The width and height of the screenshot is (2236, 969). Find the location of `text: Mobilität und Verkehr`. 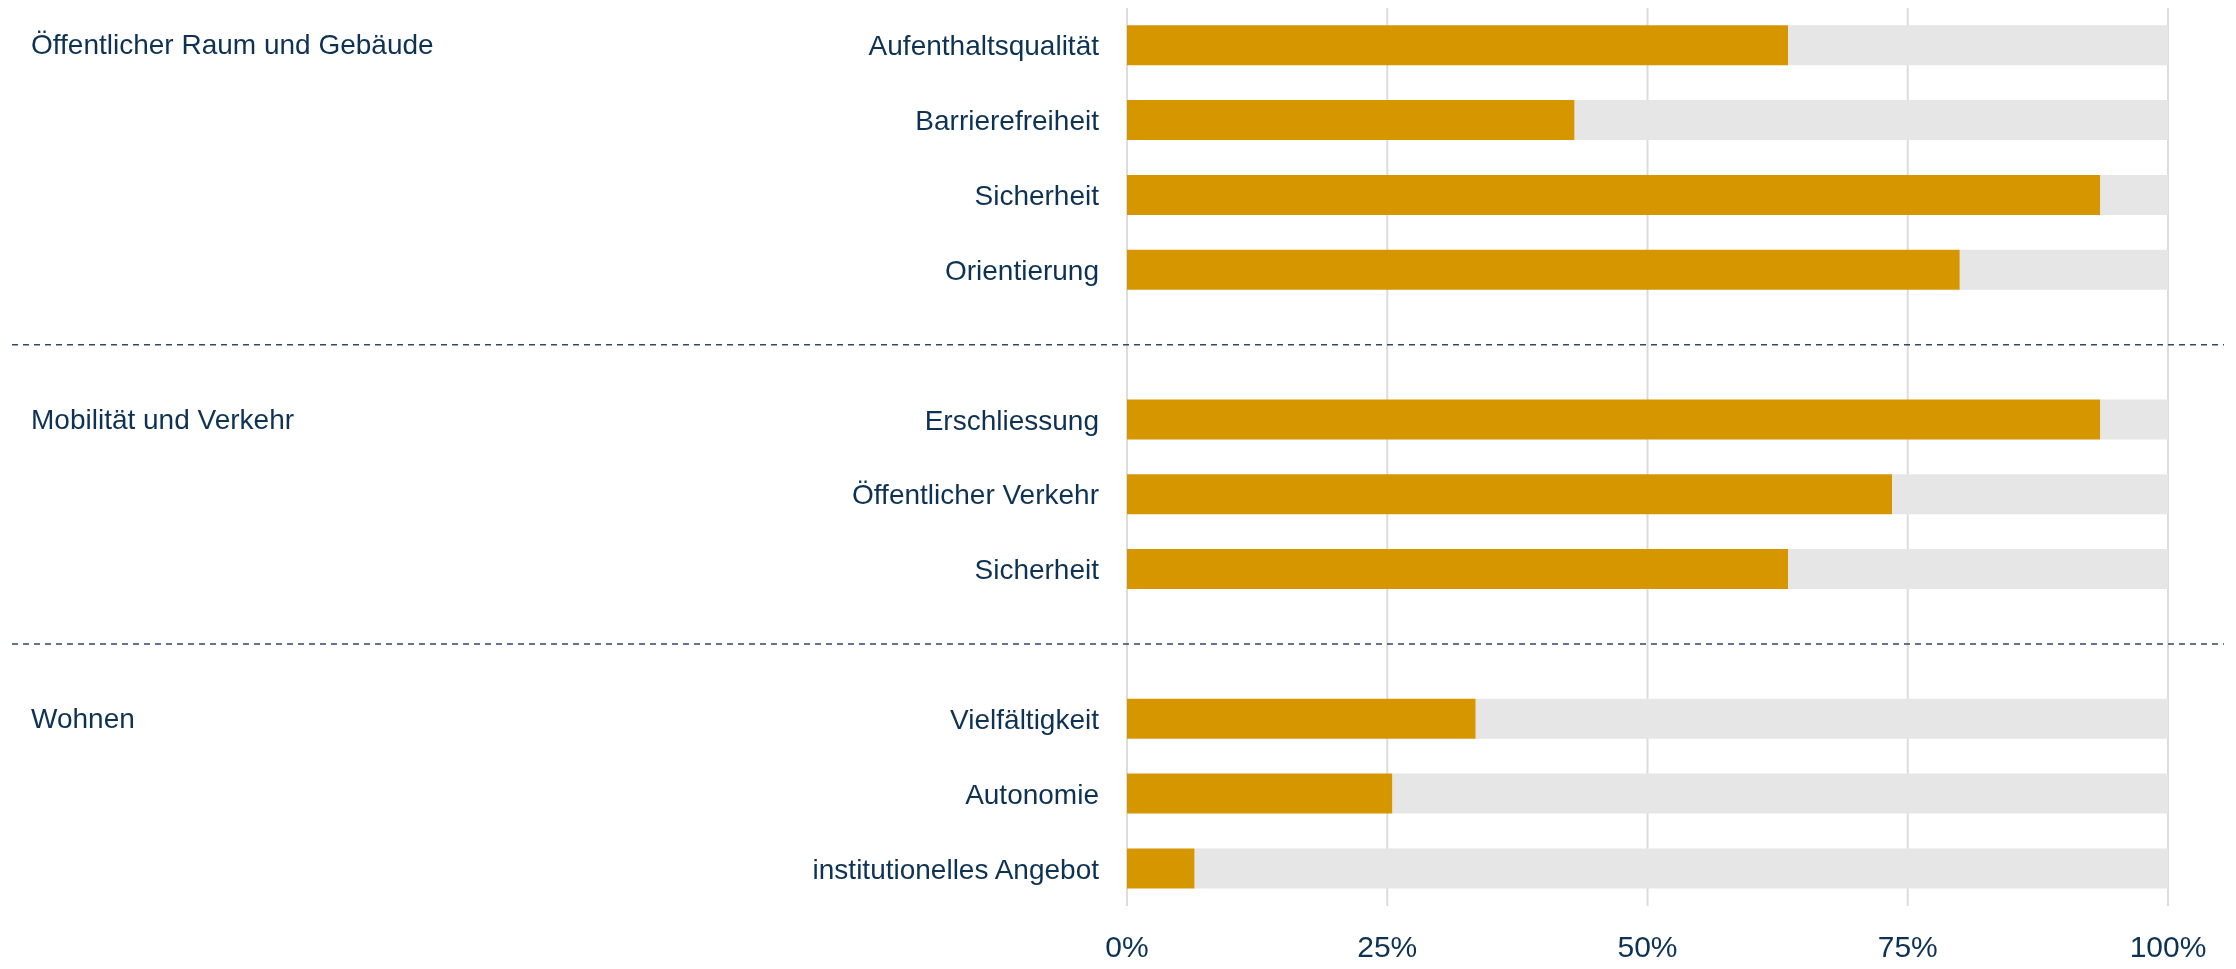

text: Mobilität und Verkehr is located at coordinates (163, 419).